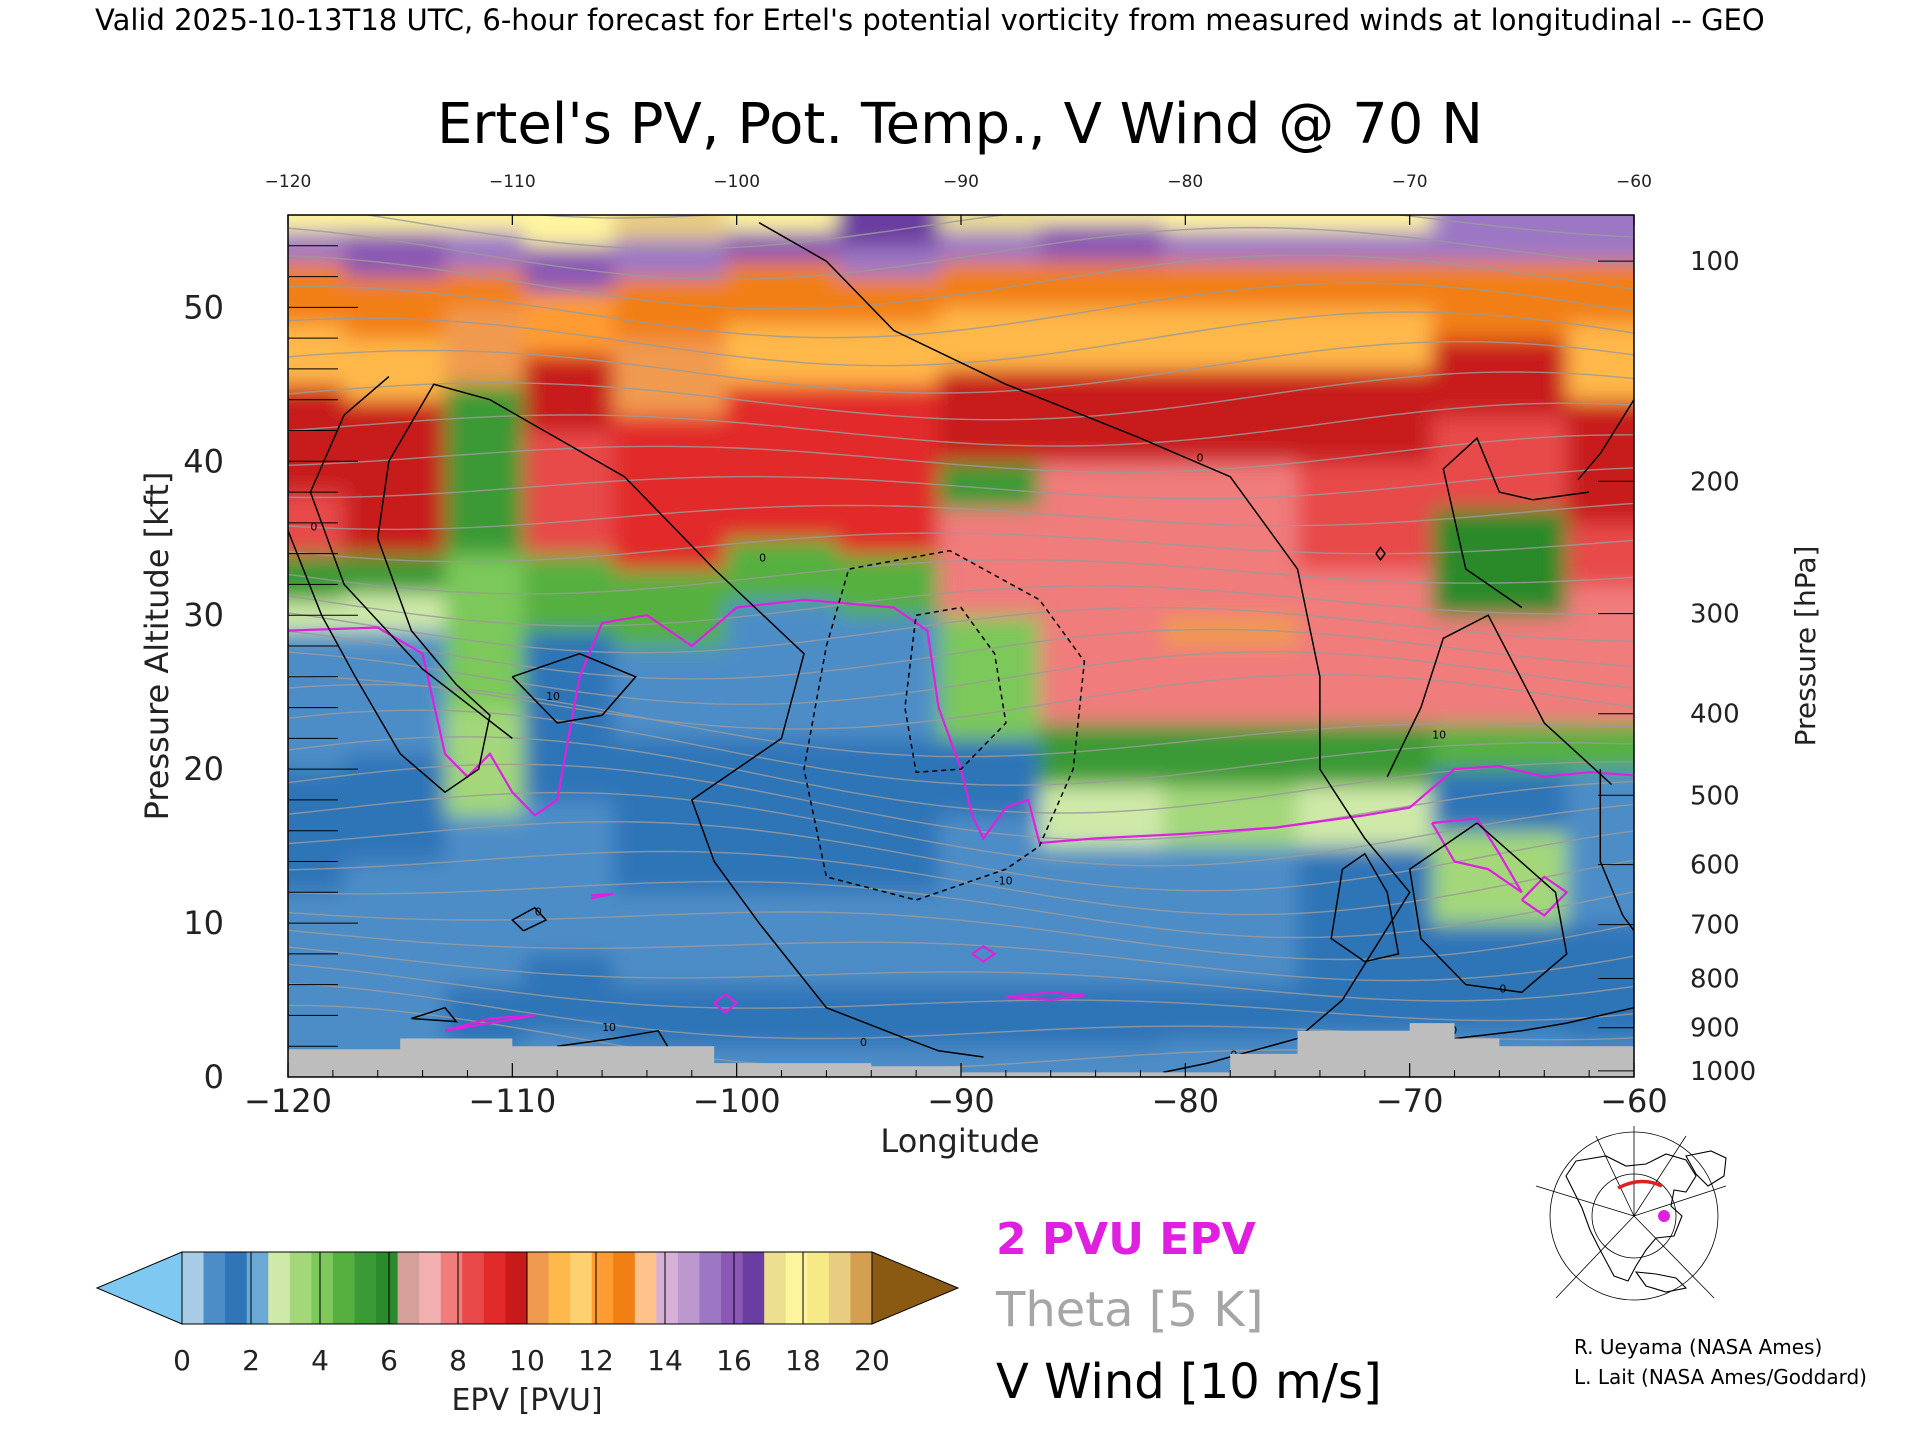 Image resolution: width=1920 pixels, height=1440 pixels. What do you see at coordinates (961, 182) in the screenshot?
I see `x-tick-label-top: −90` at bounding box center [961, 182].